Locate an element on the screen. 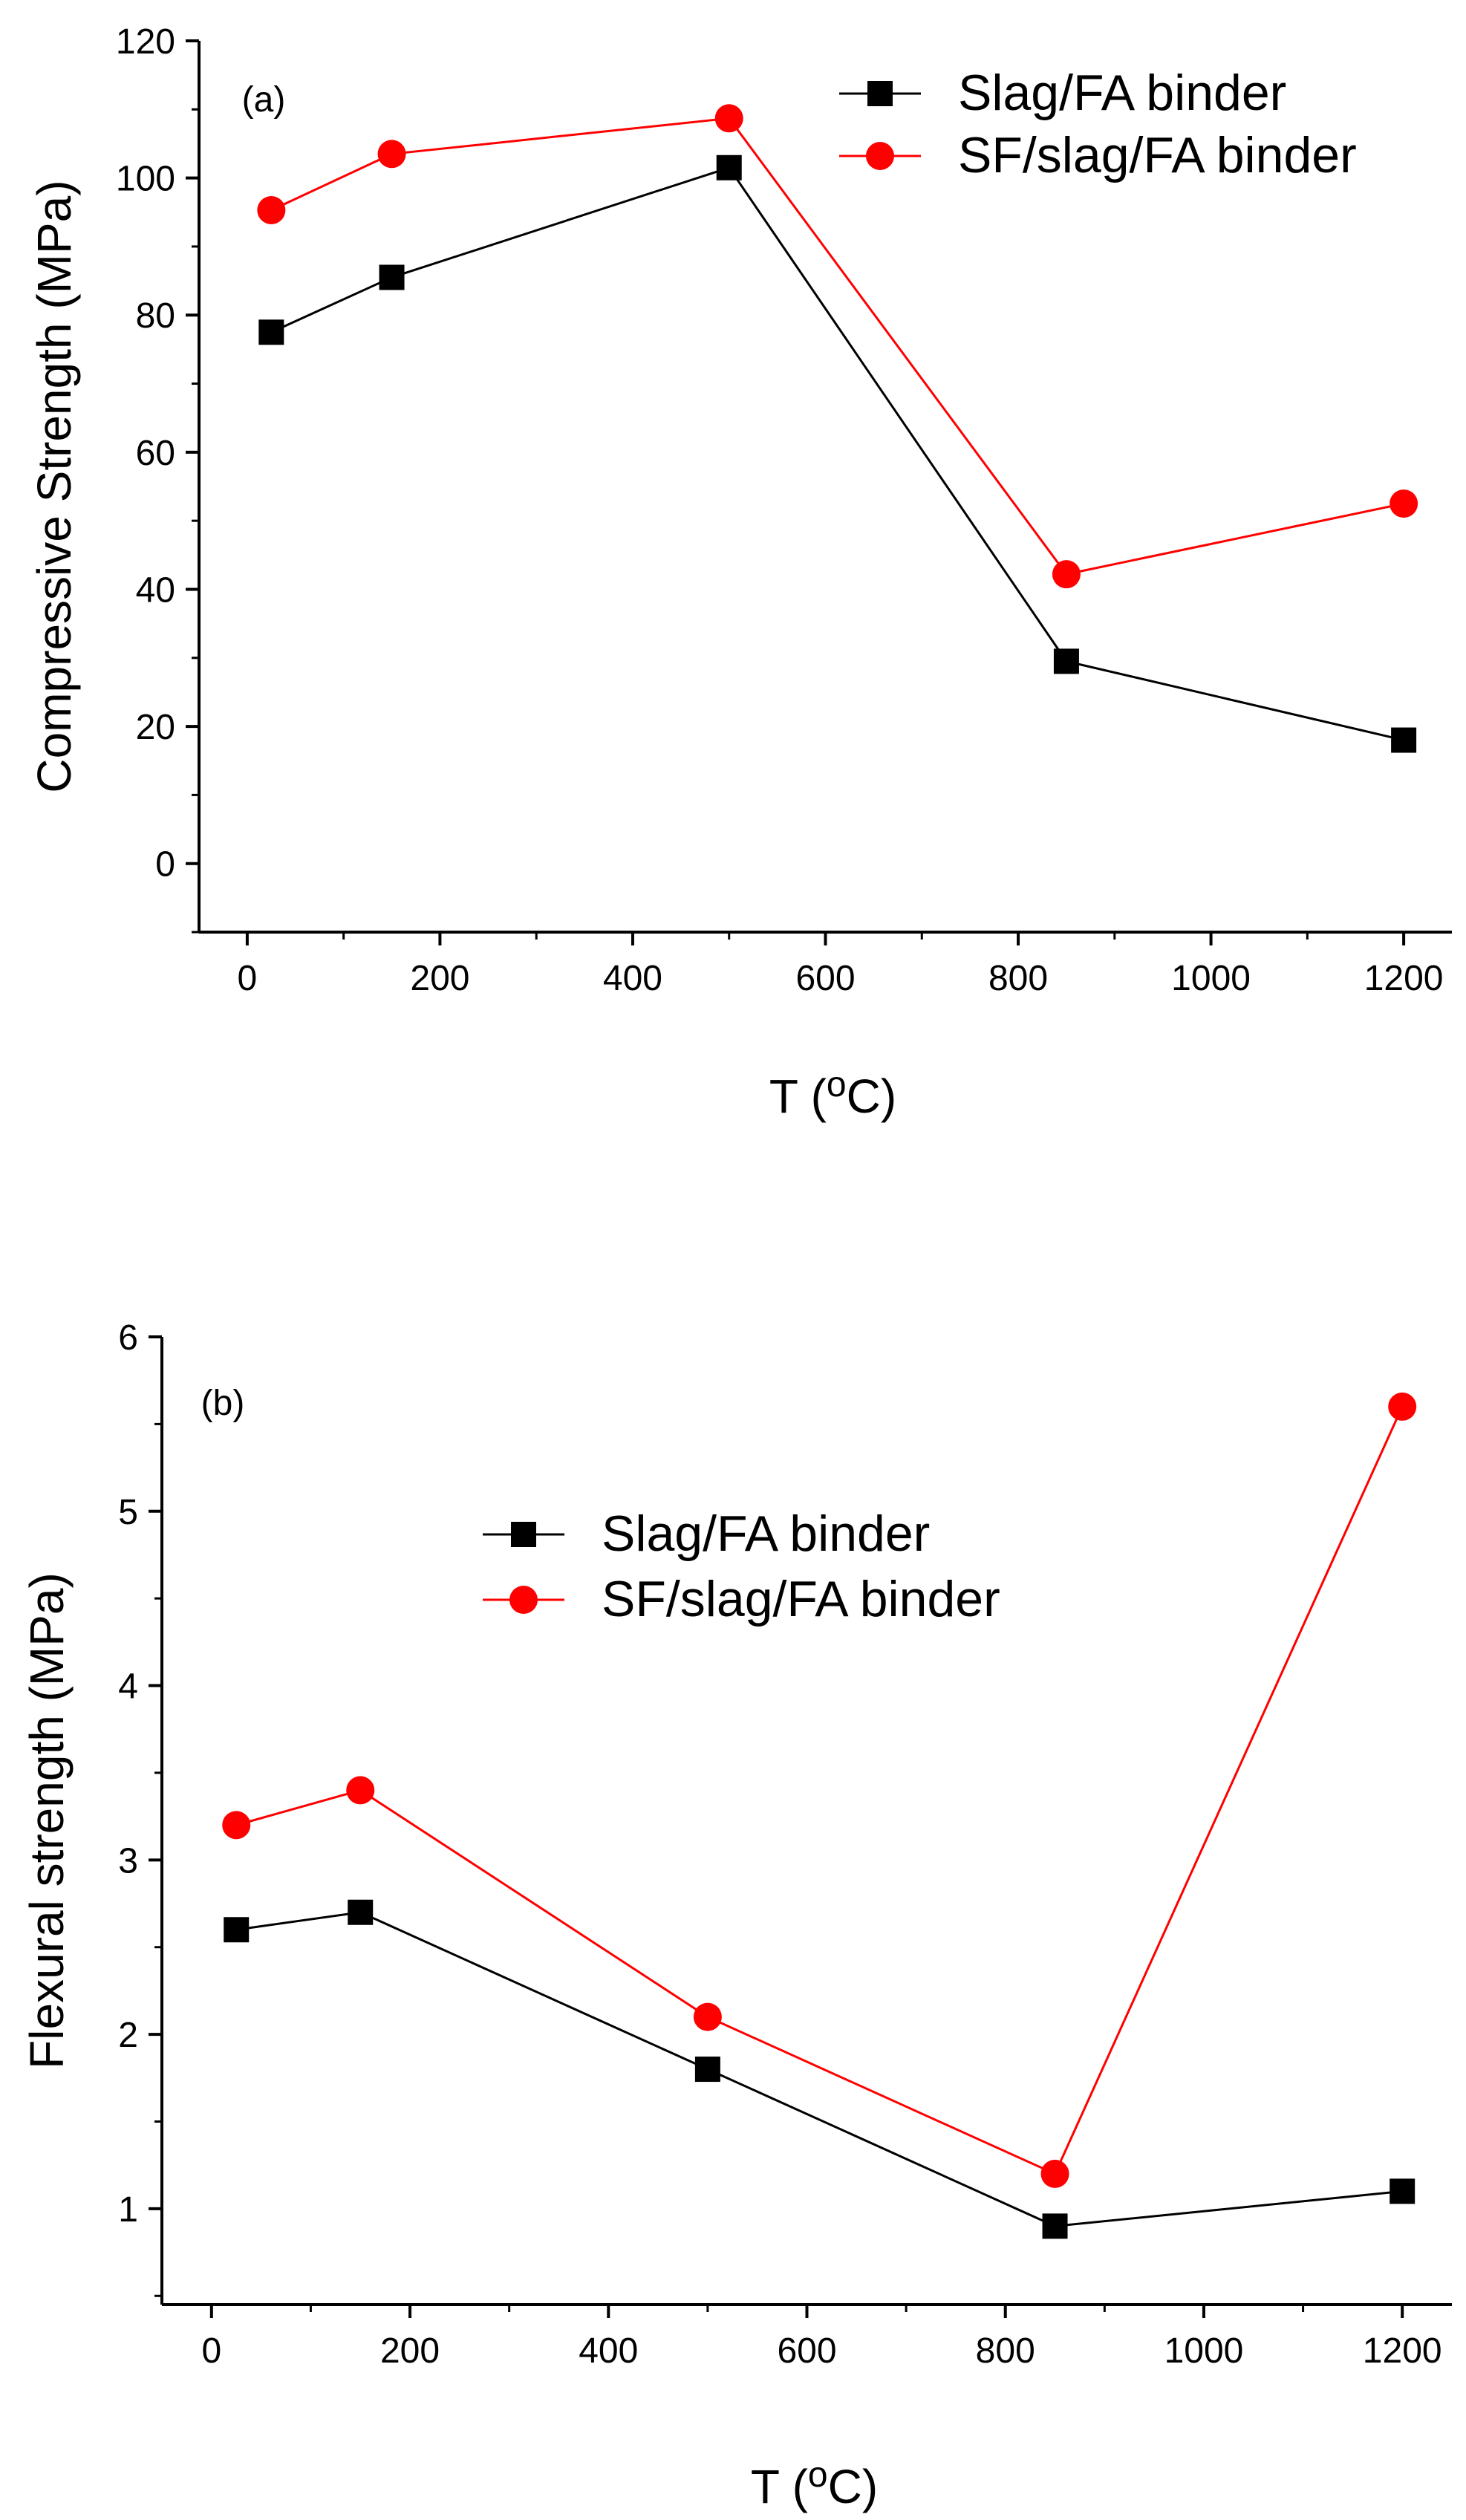  y-tick-label: 6 is located at coordinates (128, 1338).